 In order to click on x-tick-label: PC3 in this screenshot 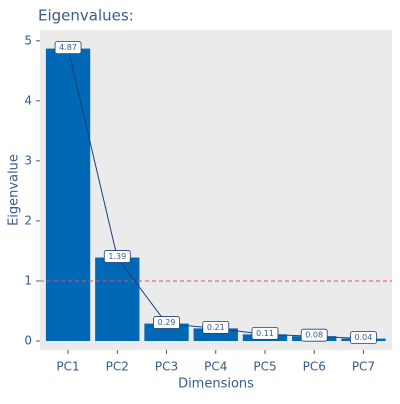, I will do `click(166, 367)`.